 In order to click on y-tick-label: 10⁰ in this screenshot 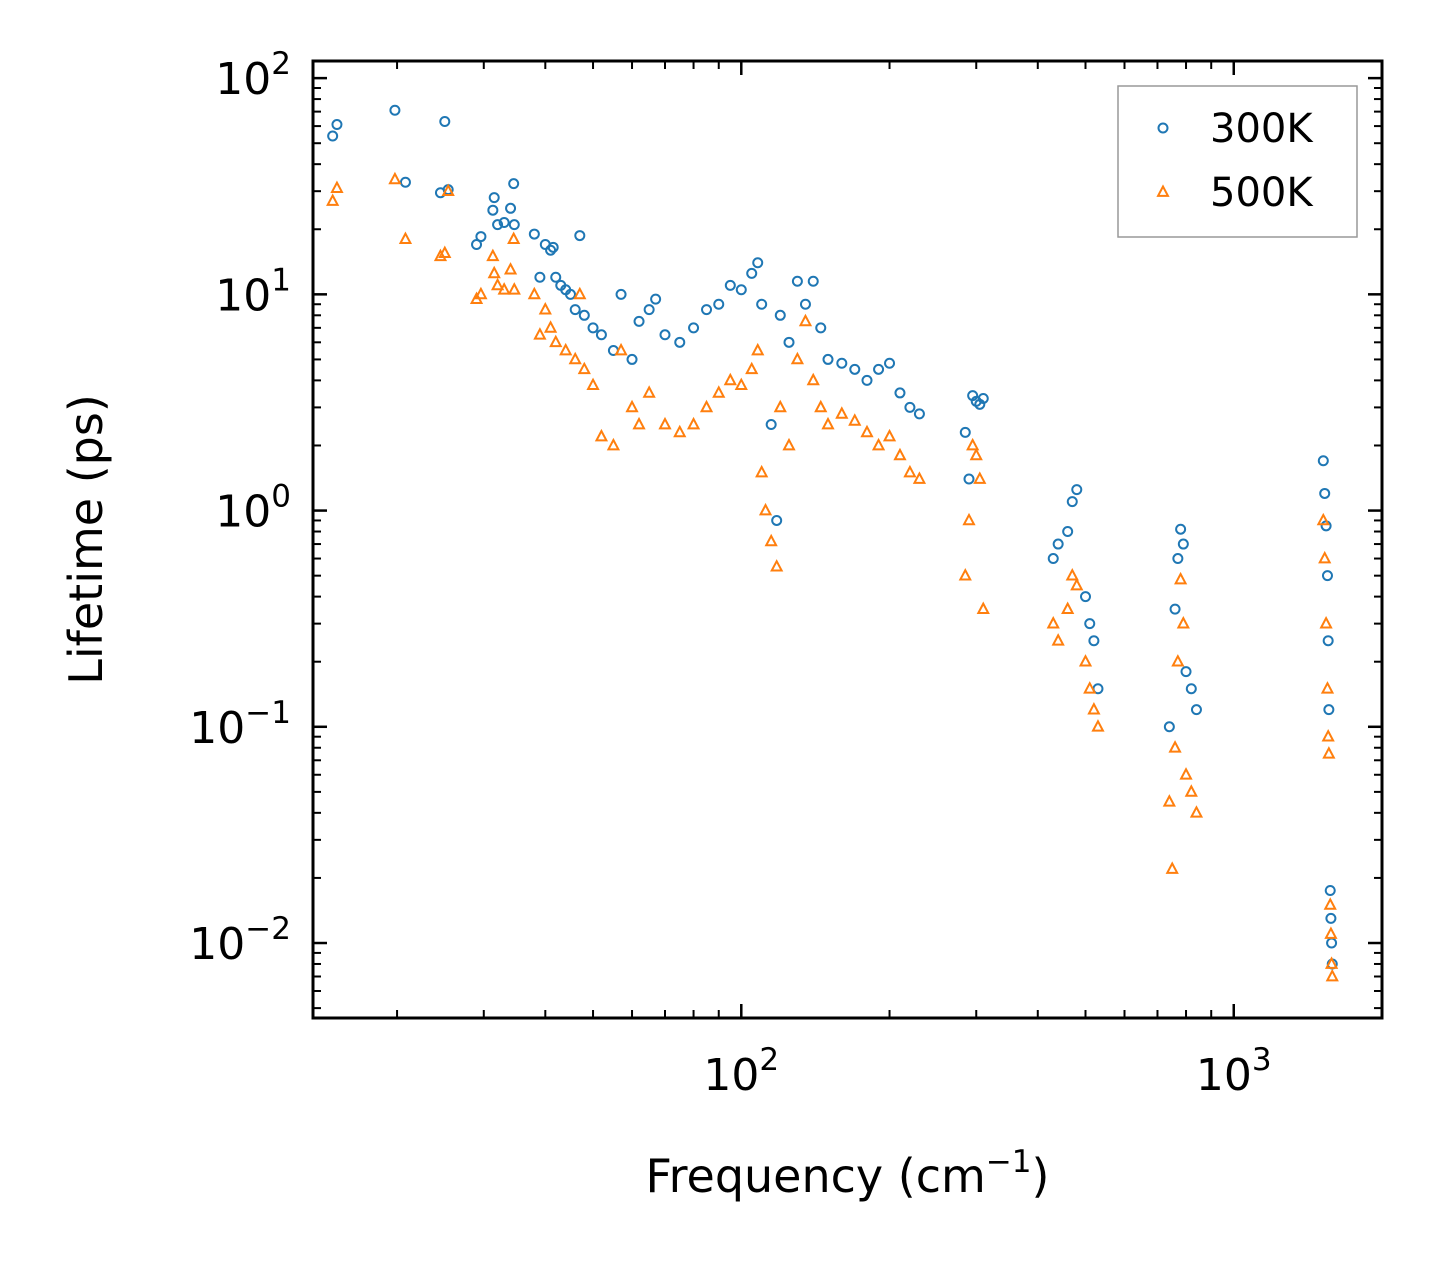, I will do `click(253, 508)`.